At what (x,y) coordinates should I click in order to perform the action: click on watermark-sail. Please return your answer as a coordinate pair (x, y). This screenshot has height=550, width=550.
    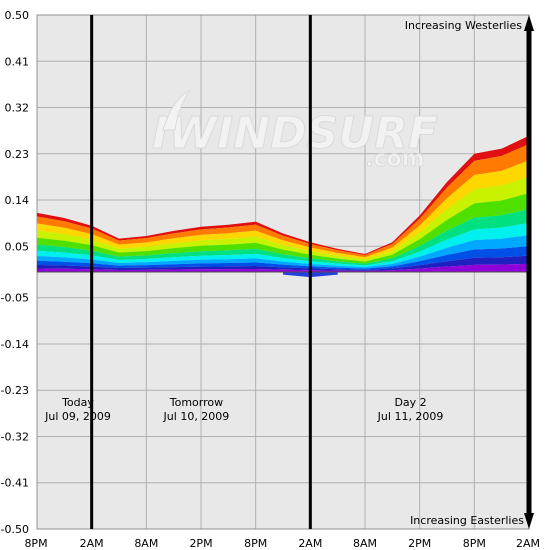
    Looking at the image, I should click on (176, 110).